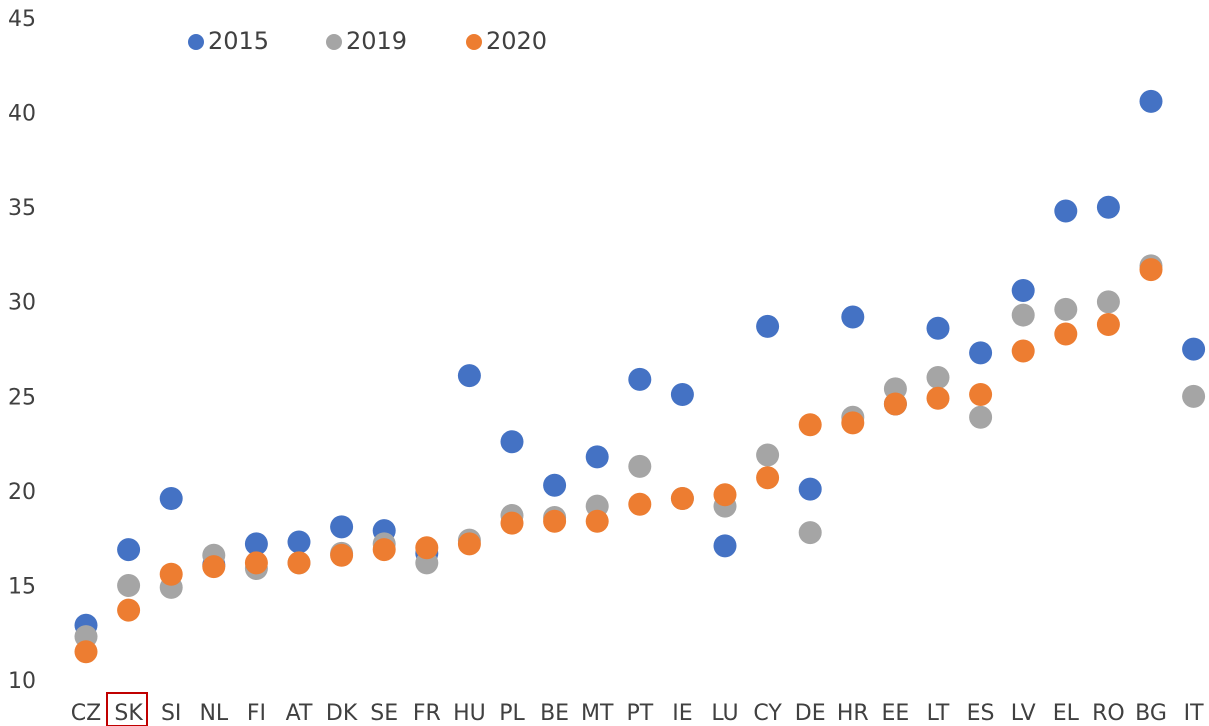 The width and height of the screenshot is (1209, 726). What do you see at coordinates (724, 713) in the screenshot?
I see `x-tick-label: LU` at bounding box center [724, 713].